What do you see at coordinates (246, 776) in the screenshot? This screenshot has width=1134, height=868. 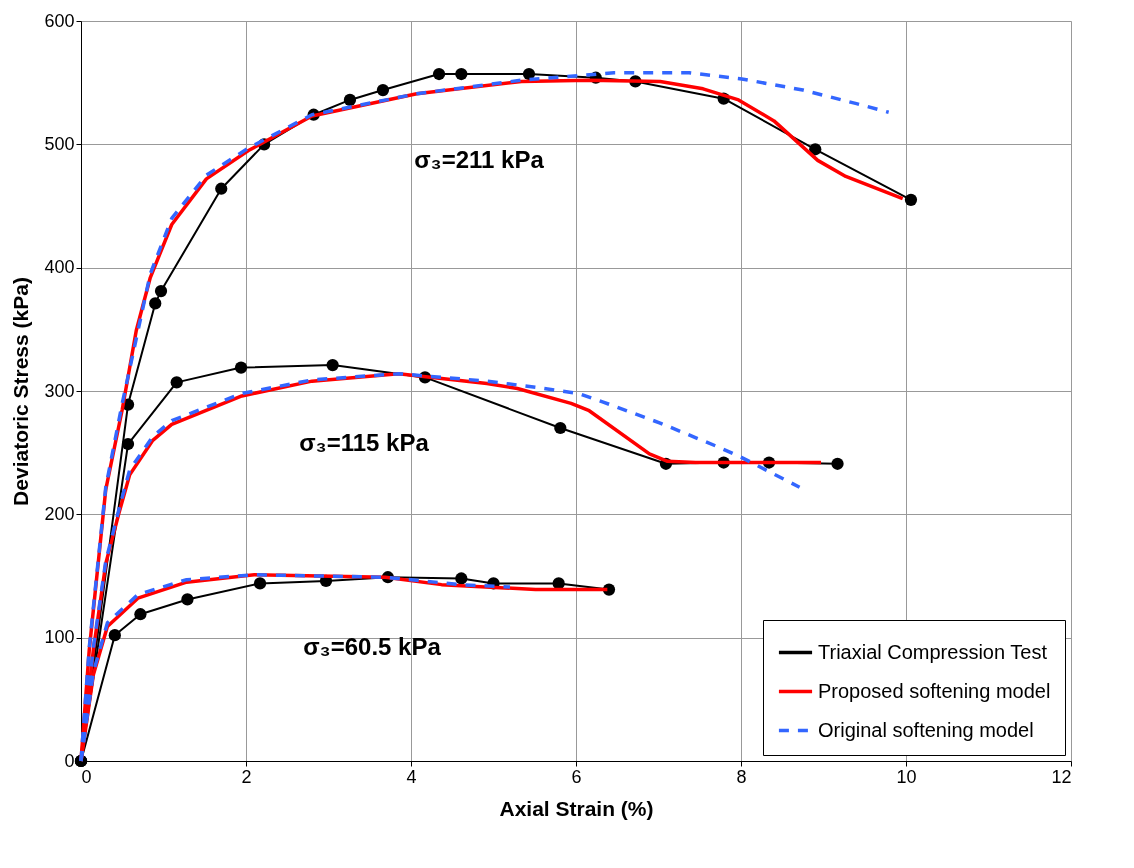 I see `x-tick-label: 2` at bounding box center [246, 776].